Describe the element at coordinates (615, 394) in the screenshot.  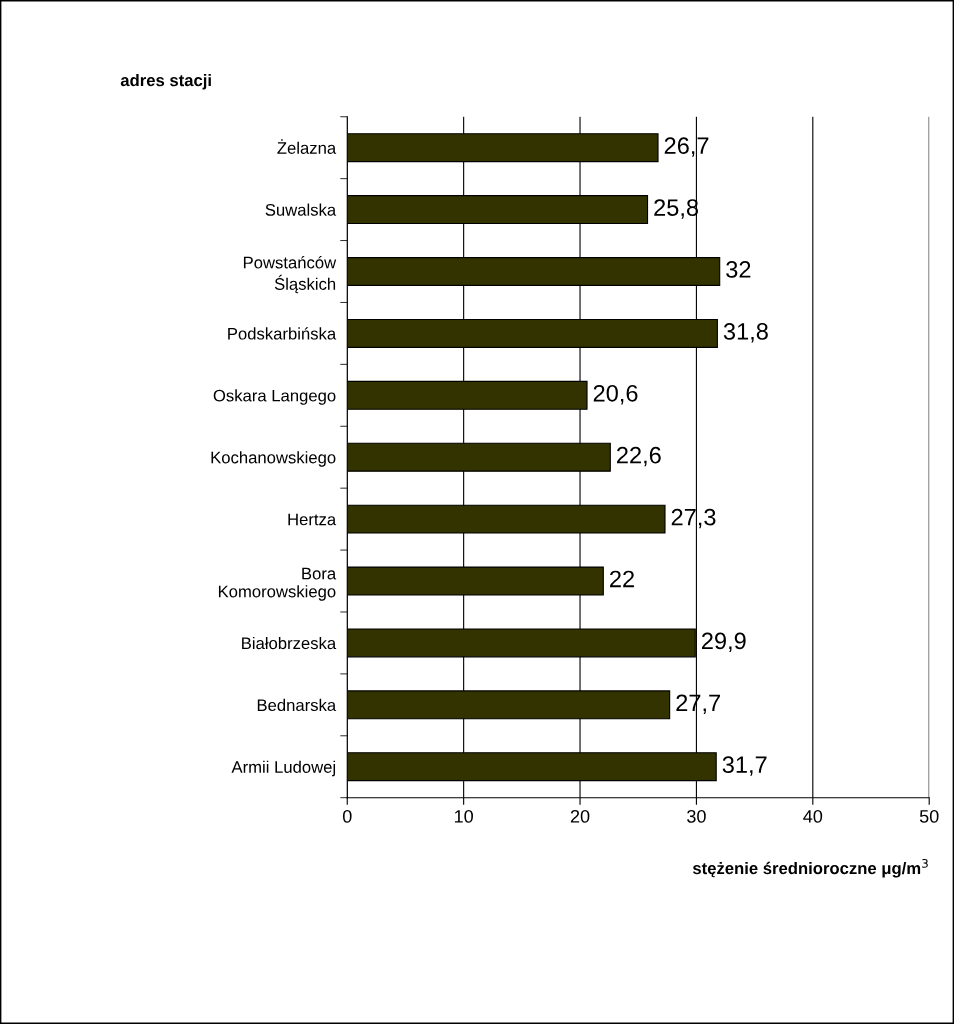
I see `data-label: 20,6` at that location.